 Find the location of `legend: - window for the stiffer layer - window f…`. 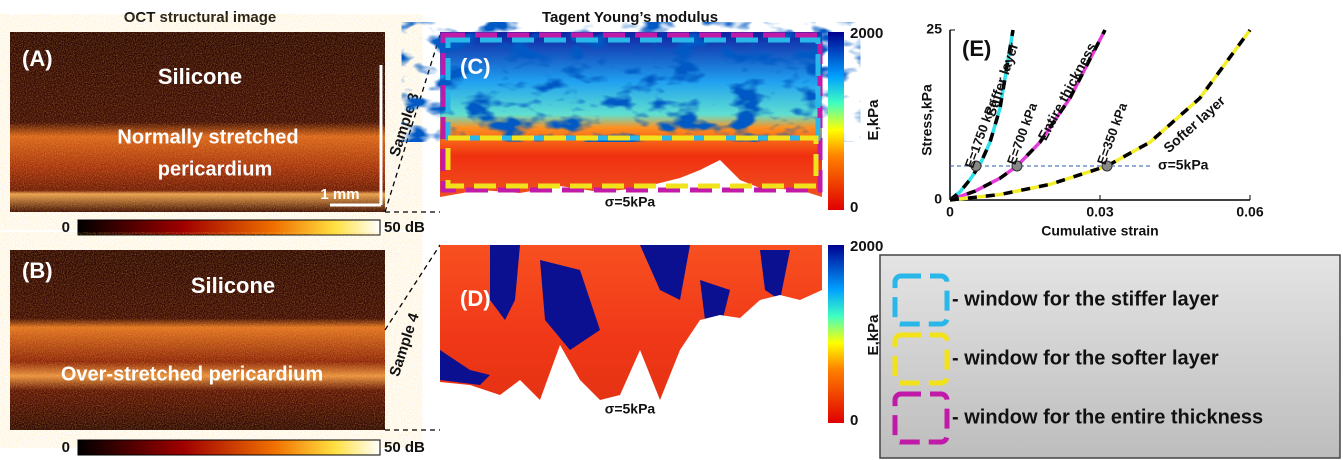

legend: - window for the stiffer layer - window f… is located at coordinates (1077, 359).